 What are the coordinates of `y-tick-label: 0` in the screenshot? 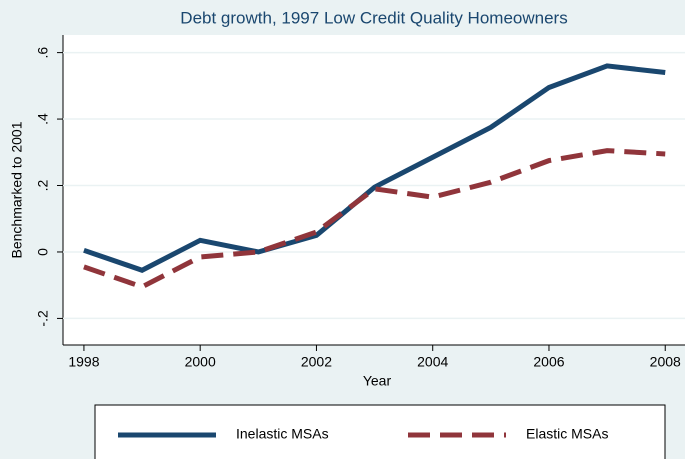 It's located at (43, 252).